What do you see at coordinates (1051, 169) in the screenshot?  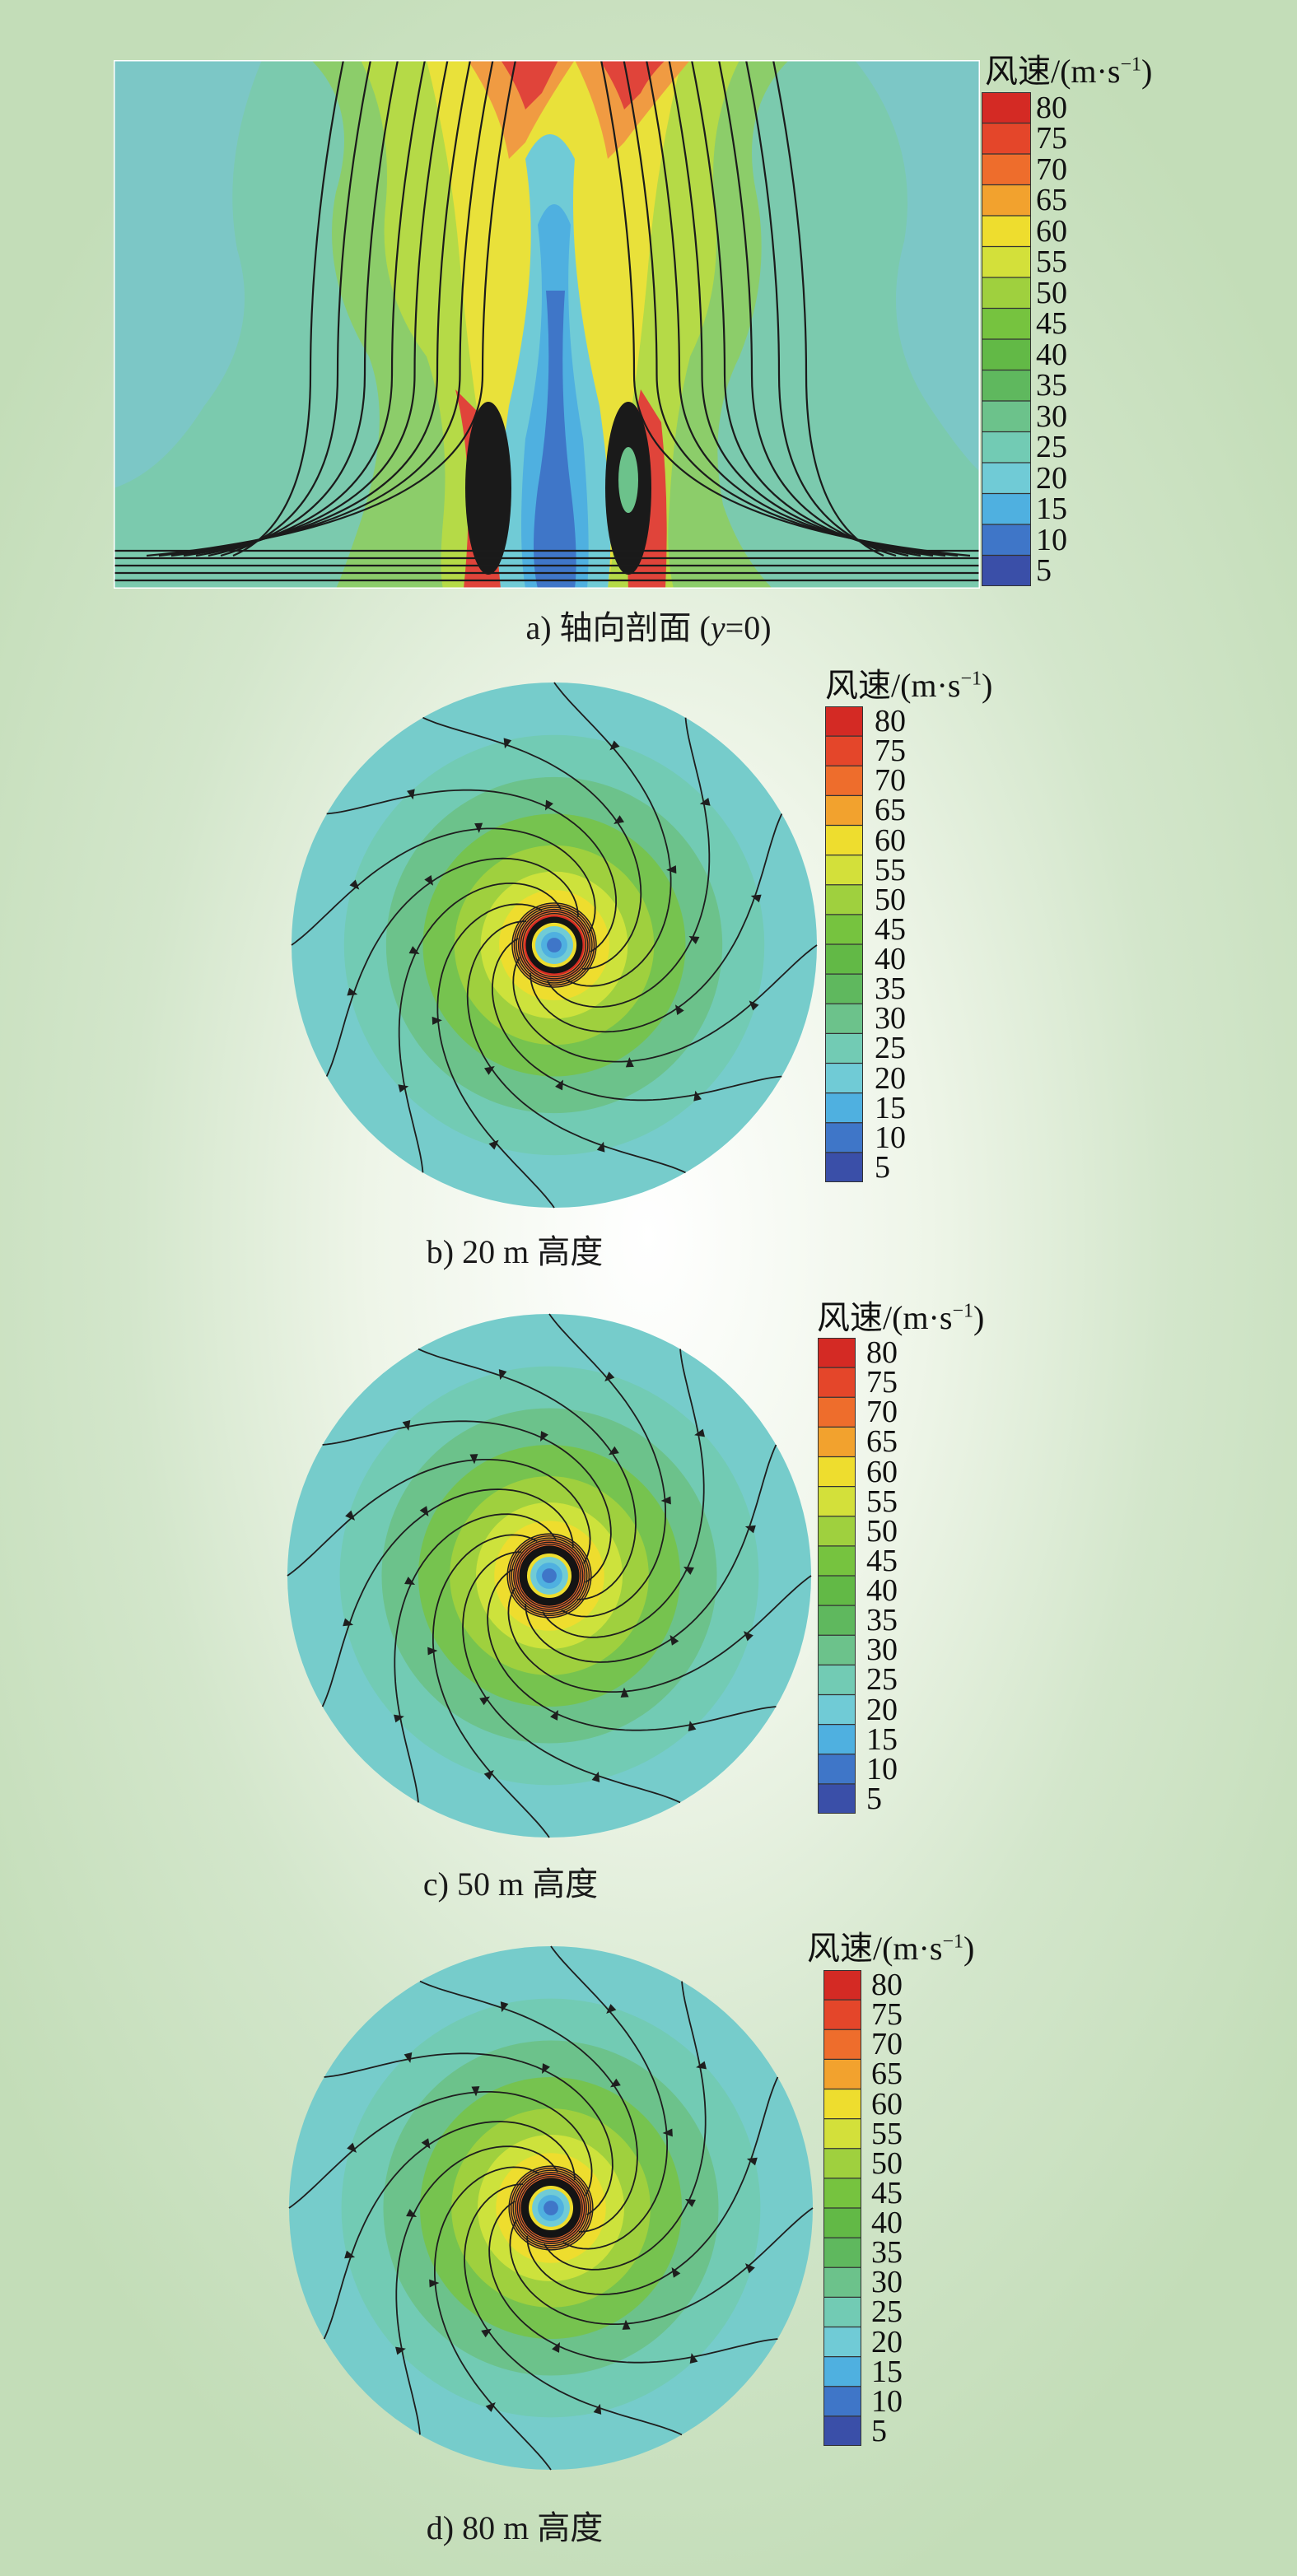 I see `colorbar-tick-label: 70` at bounding box center [1051, 169].